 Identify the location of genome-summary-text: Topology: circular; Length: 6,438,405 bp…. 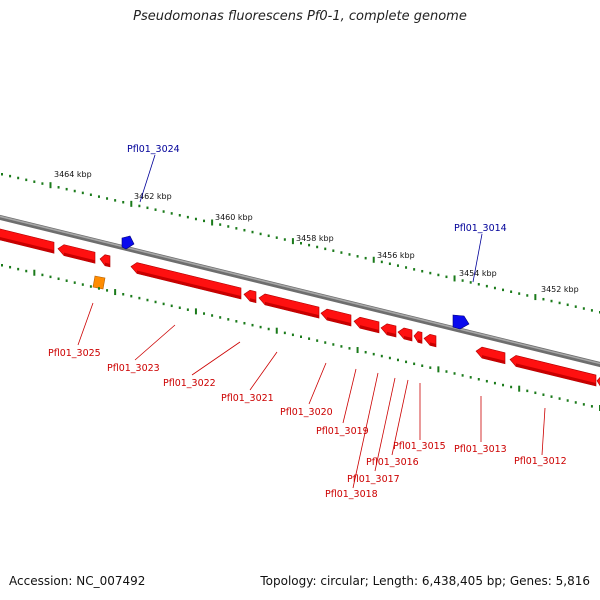
(425, 581).